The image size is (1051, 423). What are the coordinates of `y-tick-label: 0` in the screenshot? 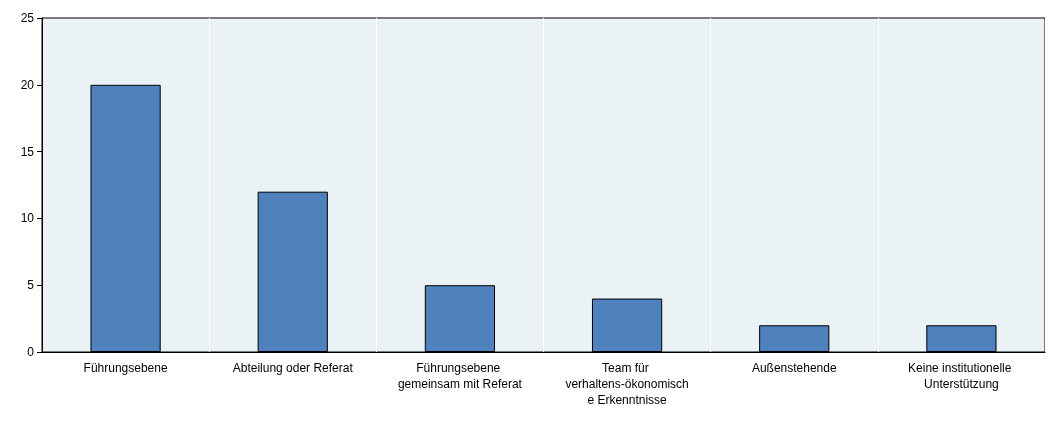 It's located at (31, 352).